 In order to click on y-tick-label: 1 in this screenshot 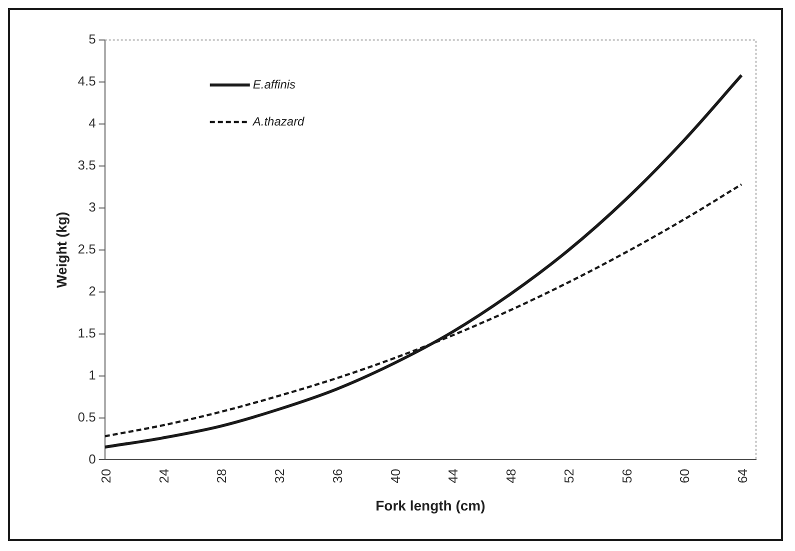, I will do `click(92, 374)`.